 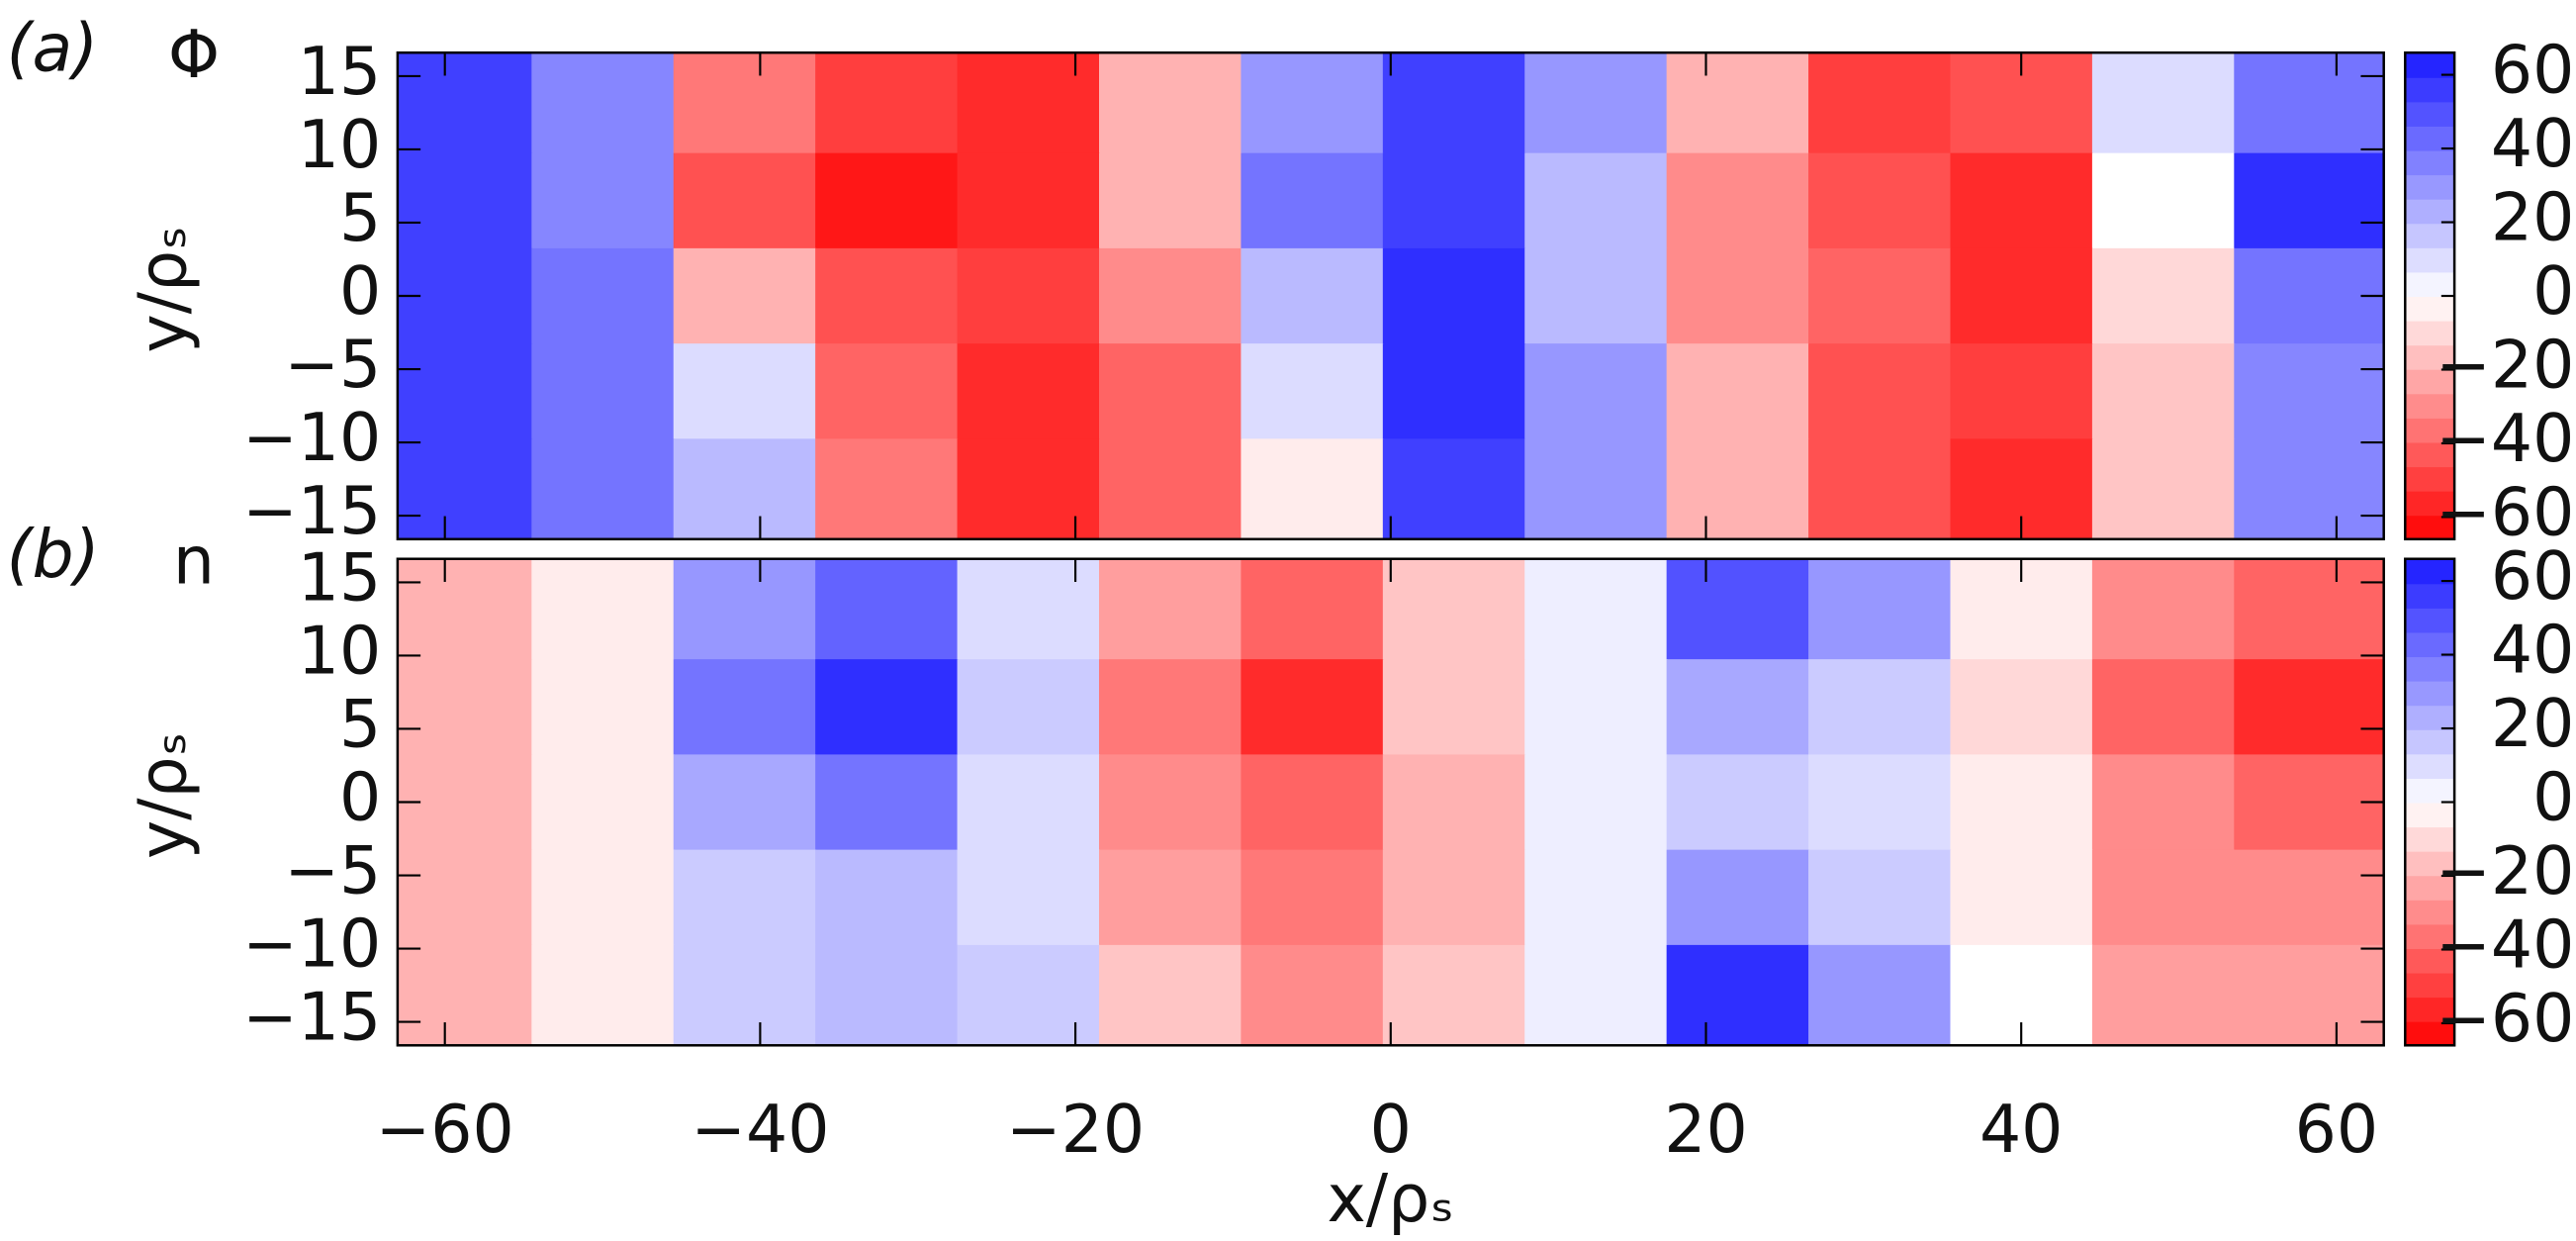 What do you see at coordinates (2022, 1130) in the screenshot?
I see `x-tick-label: 40` at bounding box center [2022, 1130].